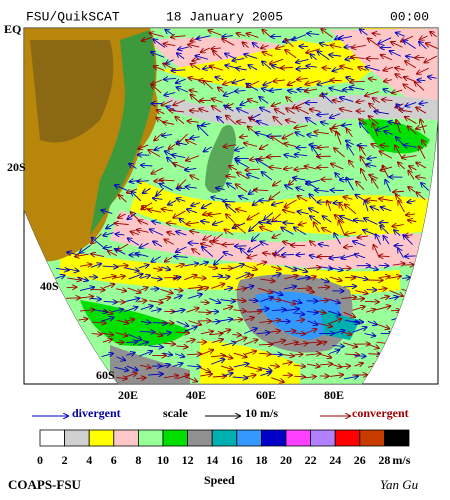  Describe the element at coordinates (380, 413) in the screenshot. I see `legend-convergent: convergent` at that location.